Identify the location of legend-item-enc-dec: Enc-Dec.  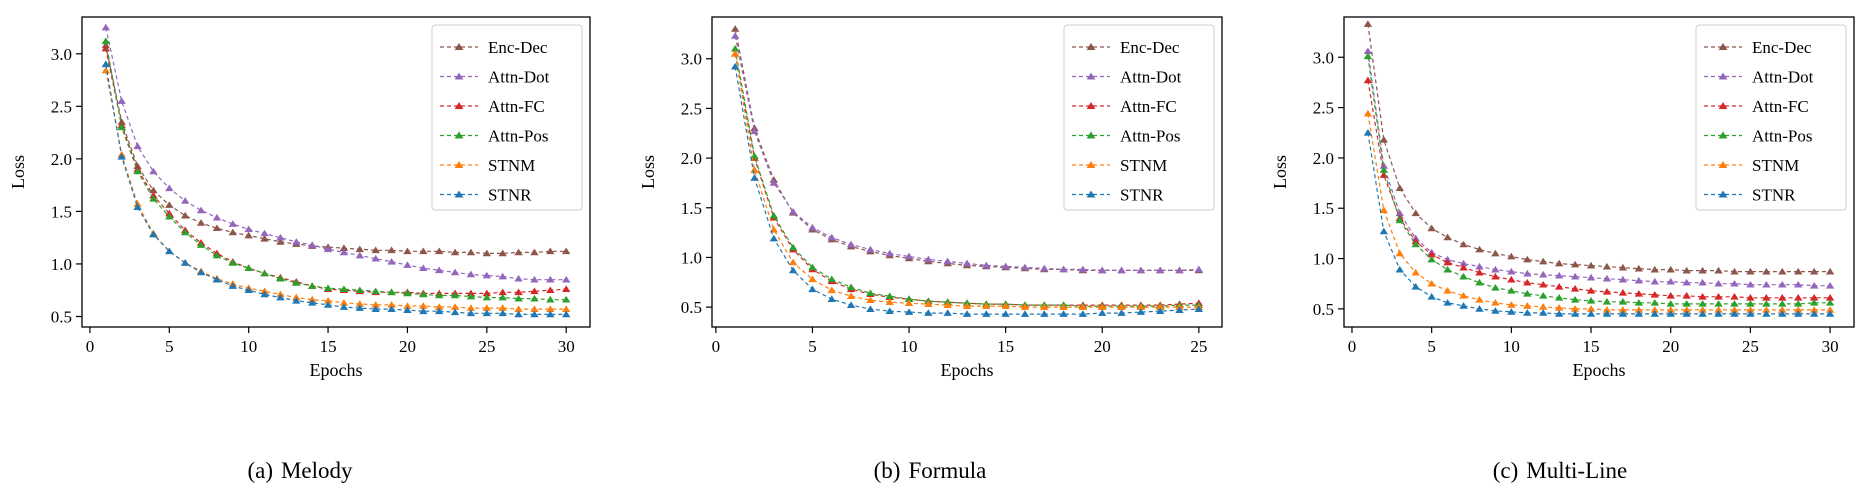
(494, 47).